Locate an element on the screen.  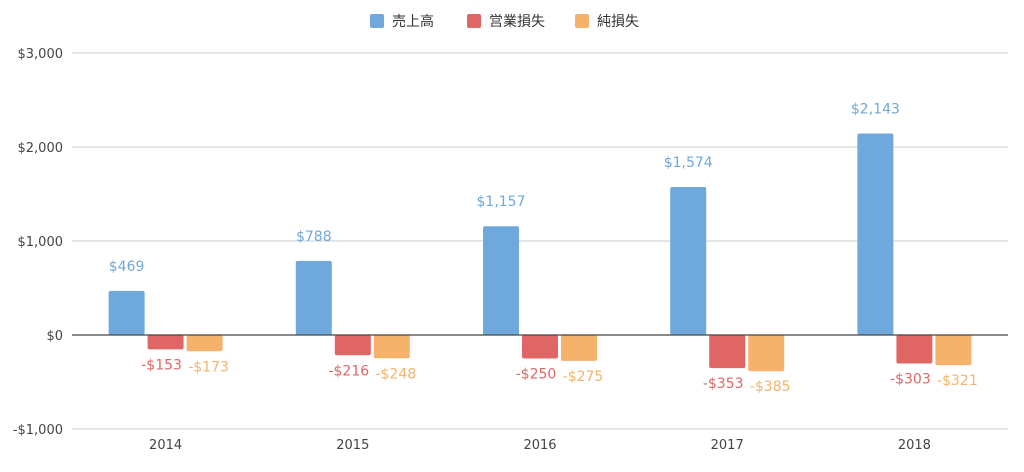
data-label: -$153 is located at coordinates (161, 365).